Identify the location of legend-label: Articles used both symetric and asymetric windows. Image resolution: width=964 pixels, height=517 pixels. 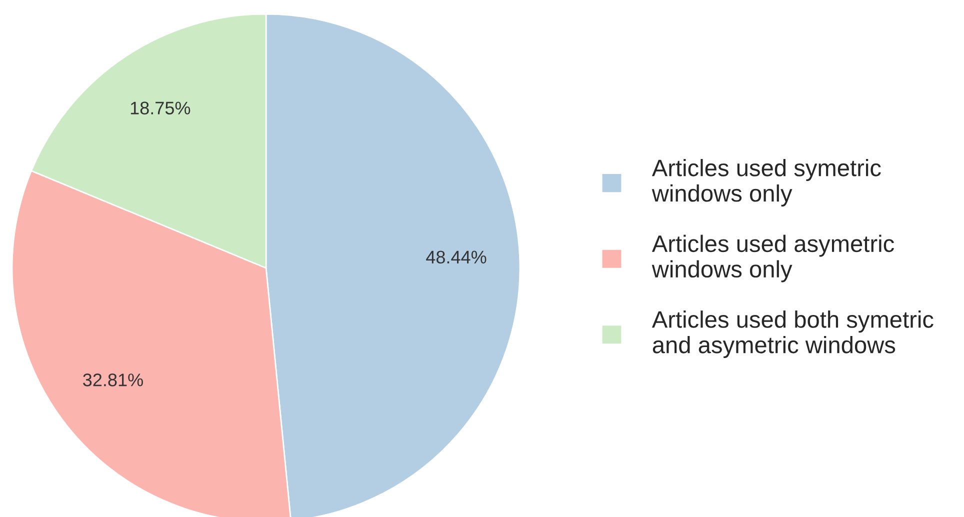
(793, 334).